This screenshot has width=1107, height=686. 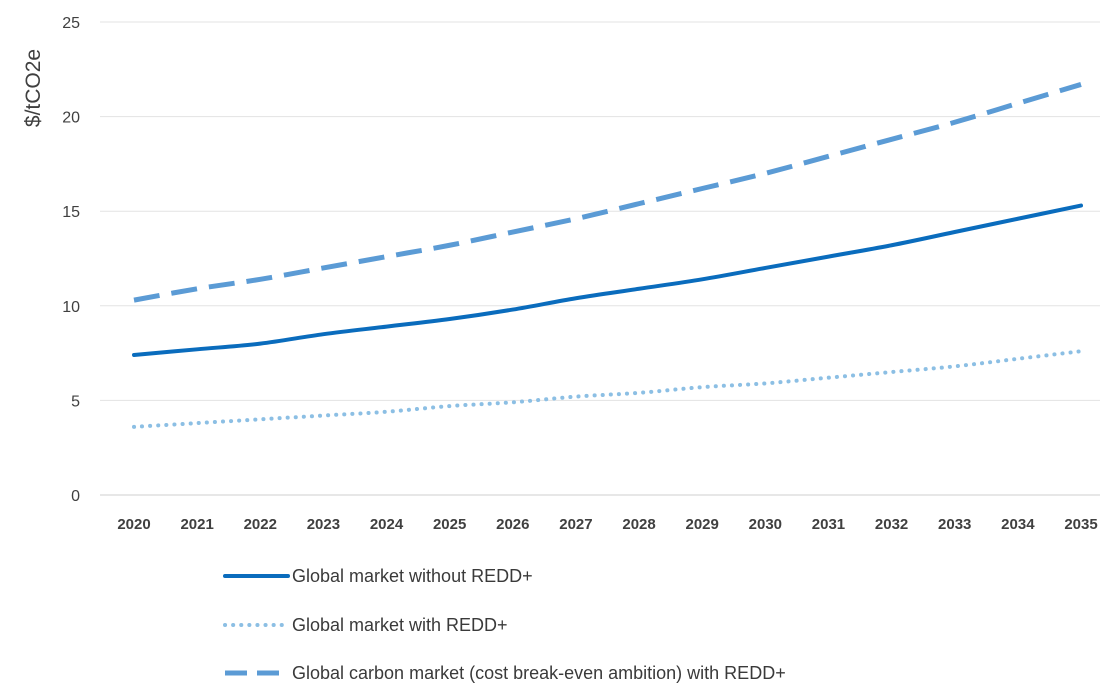 What do you see at coordinates (400, 625) in the screenshot?
I see `legend-label: Global market with REDD+` at bounding box center [400, 625].